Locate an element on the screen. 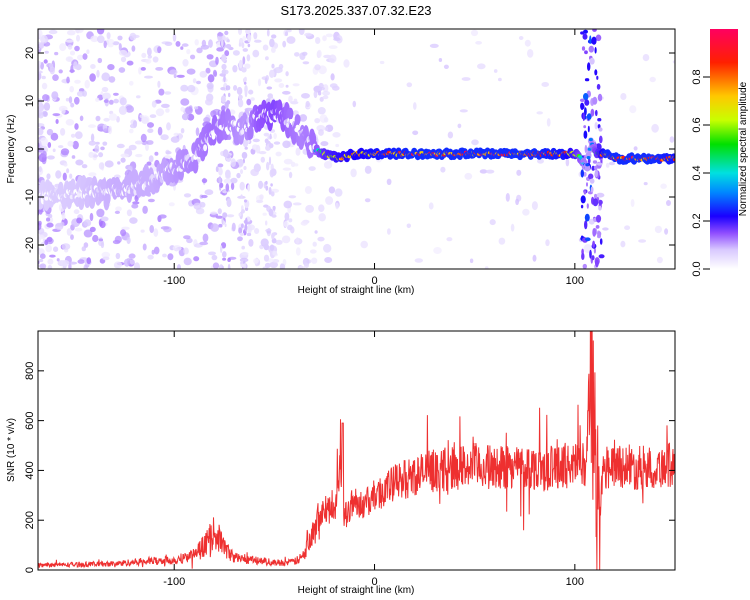 The height and width of the screenshot is (600, 750). chart-title: S173.2025.337.07.32.E23 is located at coordinates (355, 10).